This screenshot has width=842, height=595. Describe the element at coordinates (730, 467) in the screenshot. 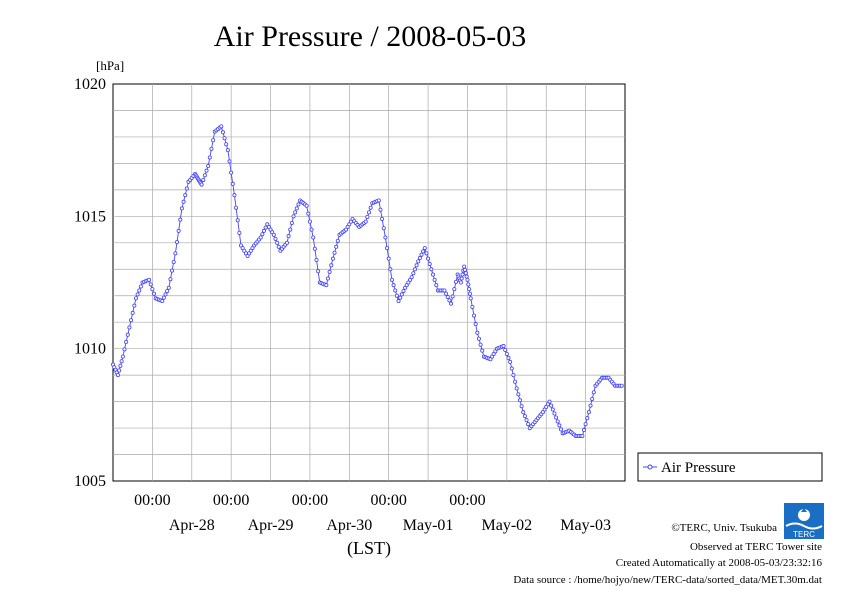

I see `legend-box` at that location.